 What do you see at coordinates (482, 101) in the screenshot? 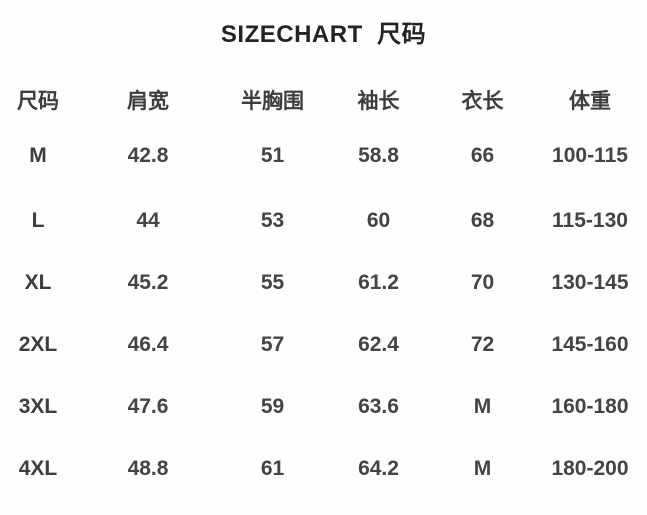
I see `column-header-length: 衣长` at bounding box center [482, 101].